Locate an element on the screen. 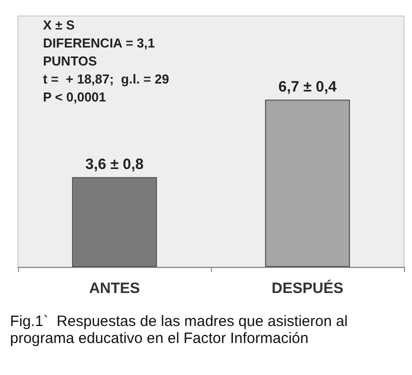  text: PUNTOS is located at coordinates (70, 61).